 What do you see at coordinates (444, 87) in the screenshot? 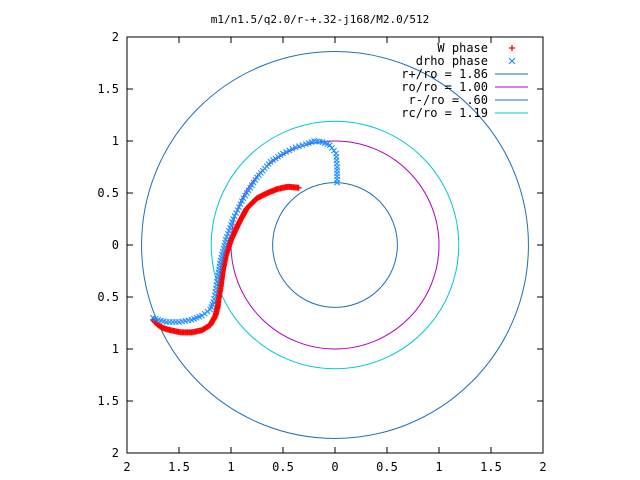
I see `legend-label: ro/ro = 1.00` at bounding box center [444, 87].